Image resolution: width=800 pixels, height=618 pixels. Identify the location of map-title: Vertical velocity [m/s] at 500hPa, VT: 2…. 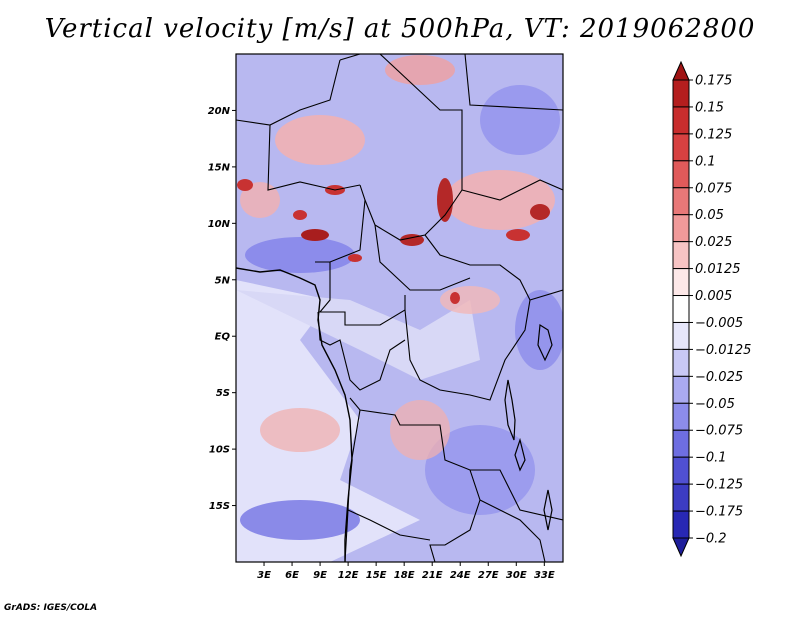
(400, 29).